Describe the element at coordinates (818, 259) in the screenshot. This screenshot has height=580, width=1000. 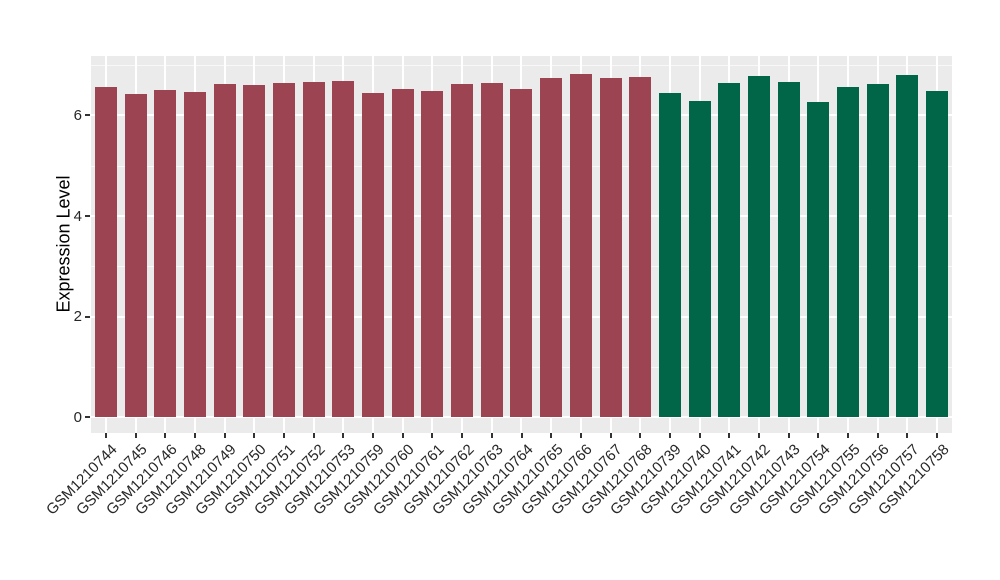
I see `bar-GSM1210754` at that location.